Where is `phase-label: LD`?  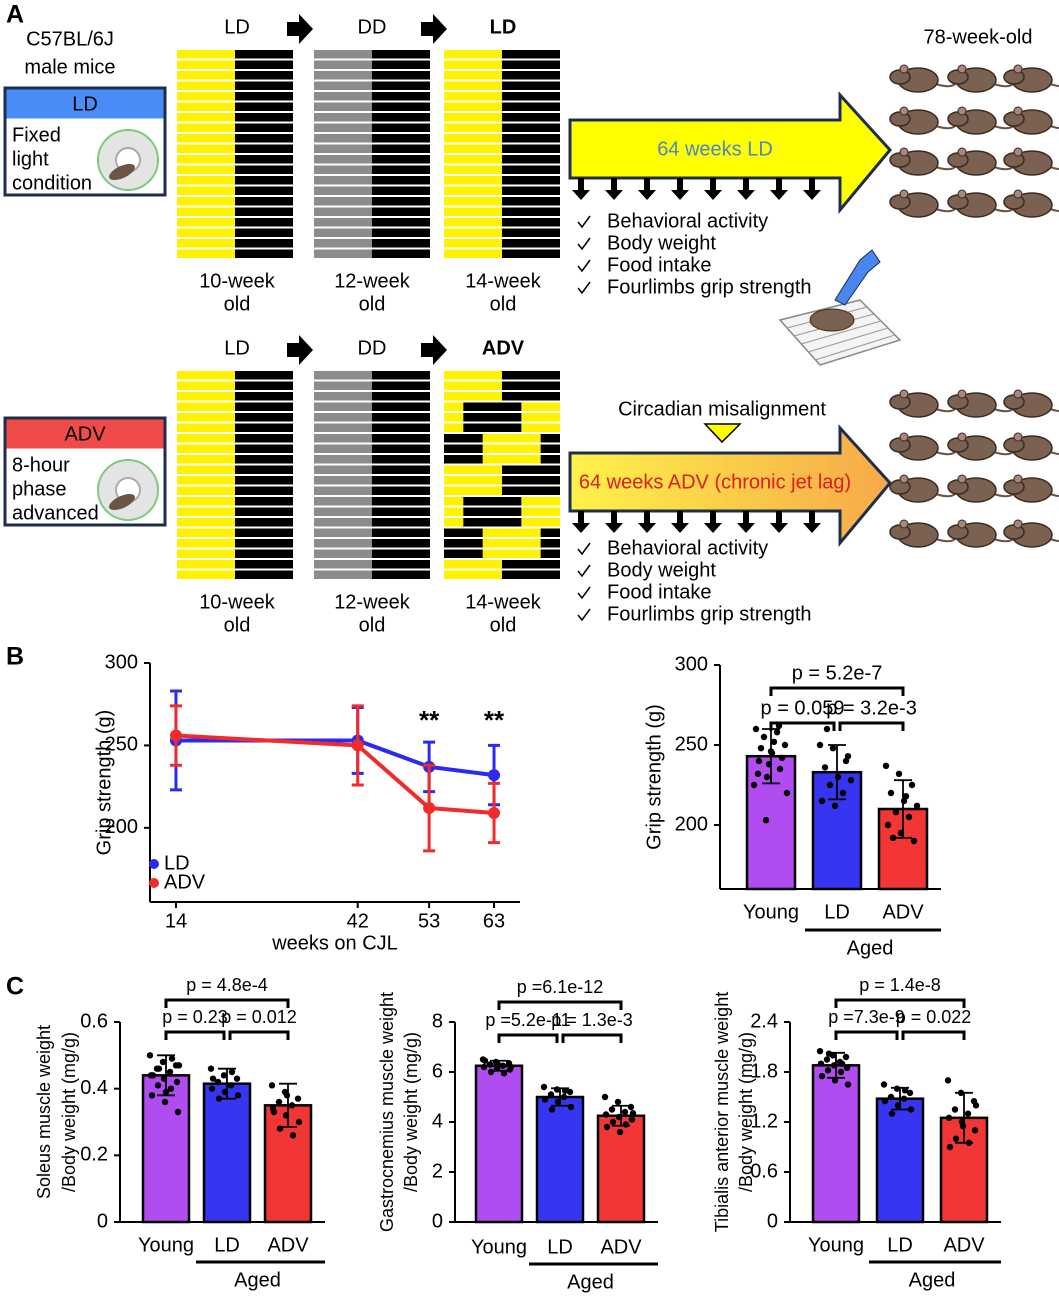 phase-label: LD is located at coordinates (237, 27).